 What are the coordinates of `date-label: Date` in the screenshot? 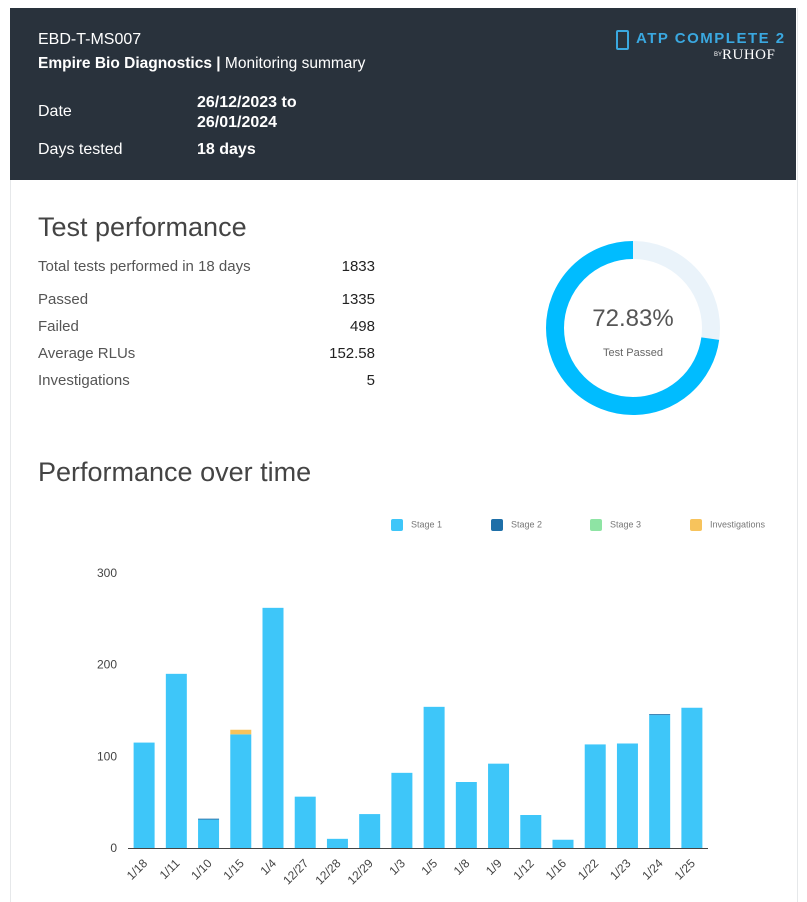 It's located at (55, 111).